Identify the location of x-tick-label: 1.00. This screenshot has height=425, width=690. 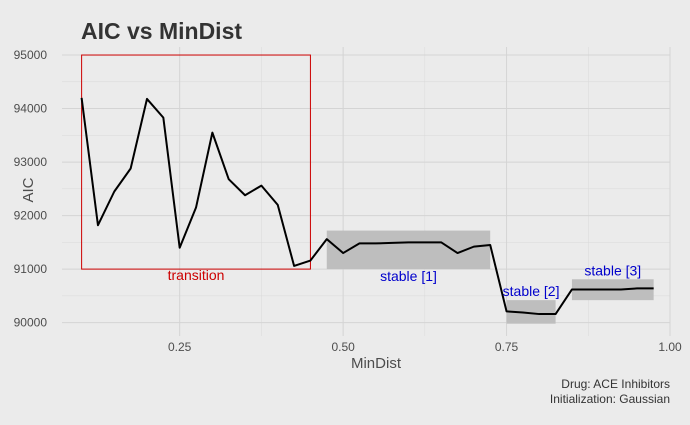
(670, 347).